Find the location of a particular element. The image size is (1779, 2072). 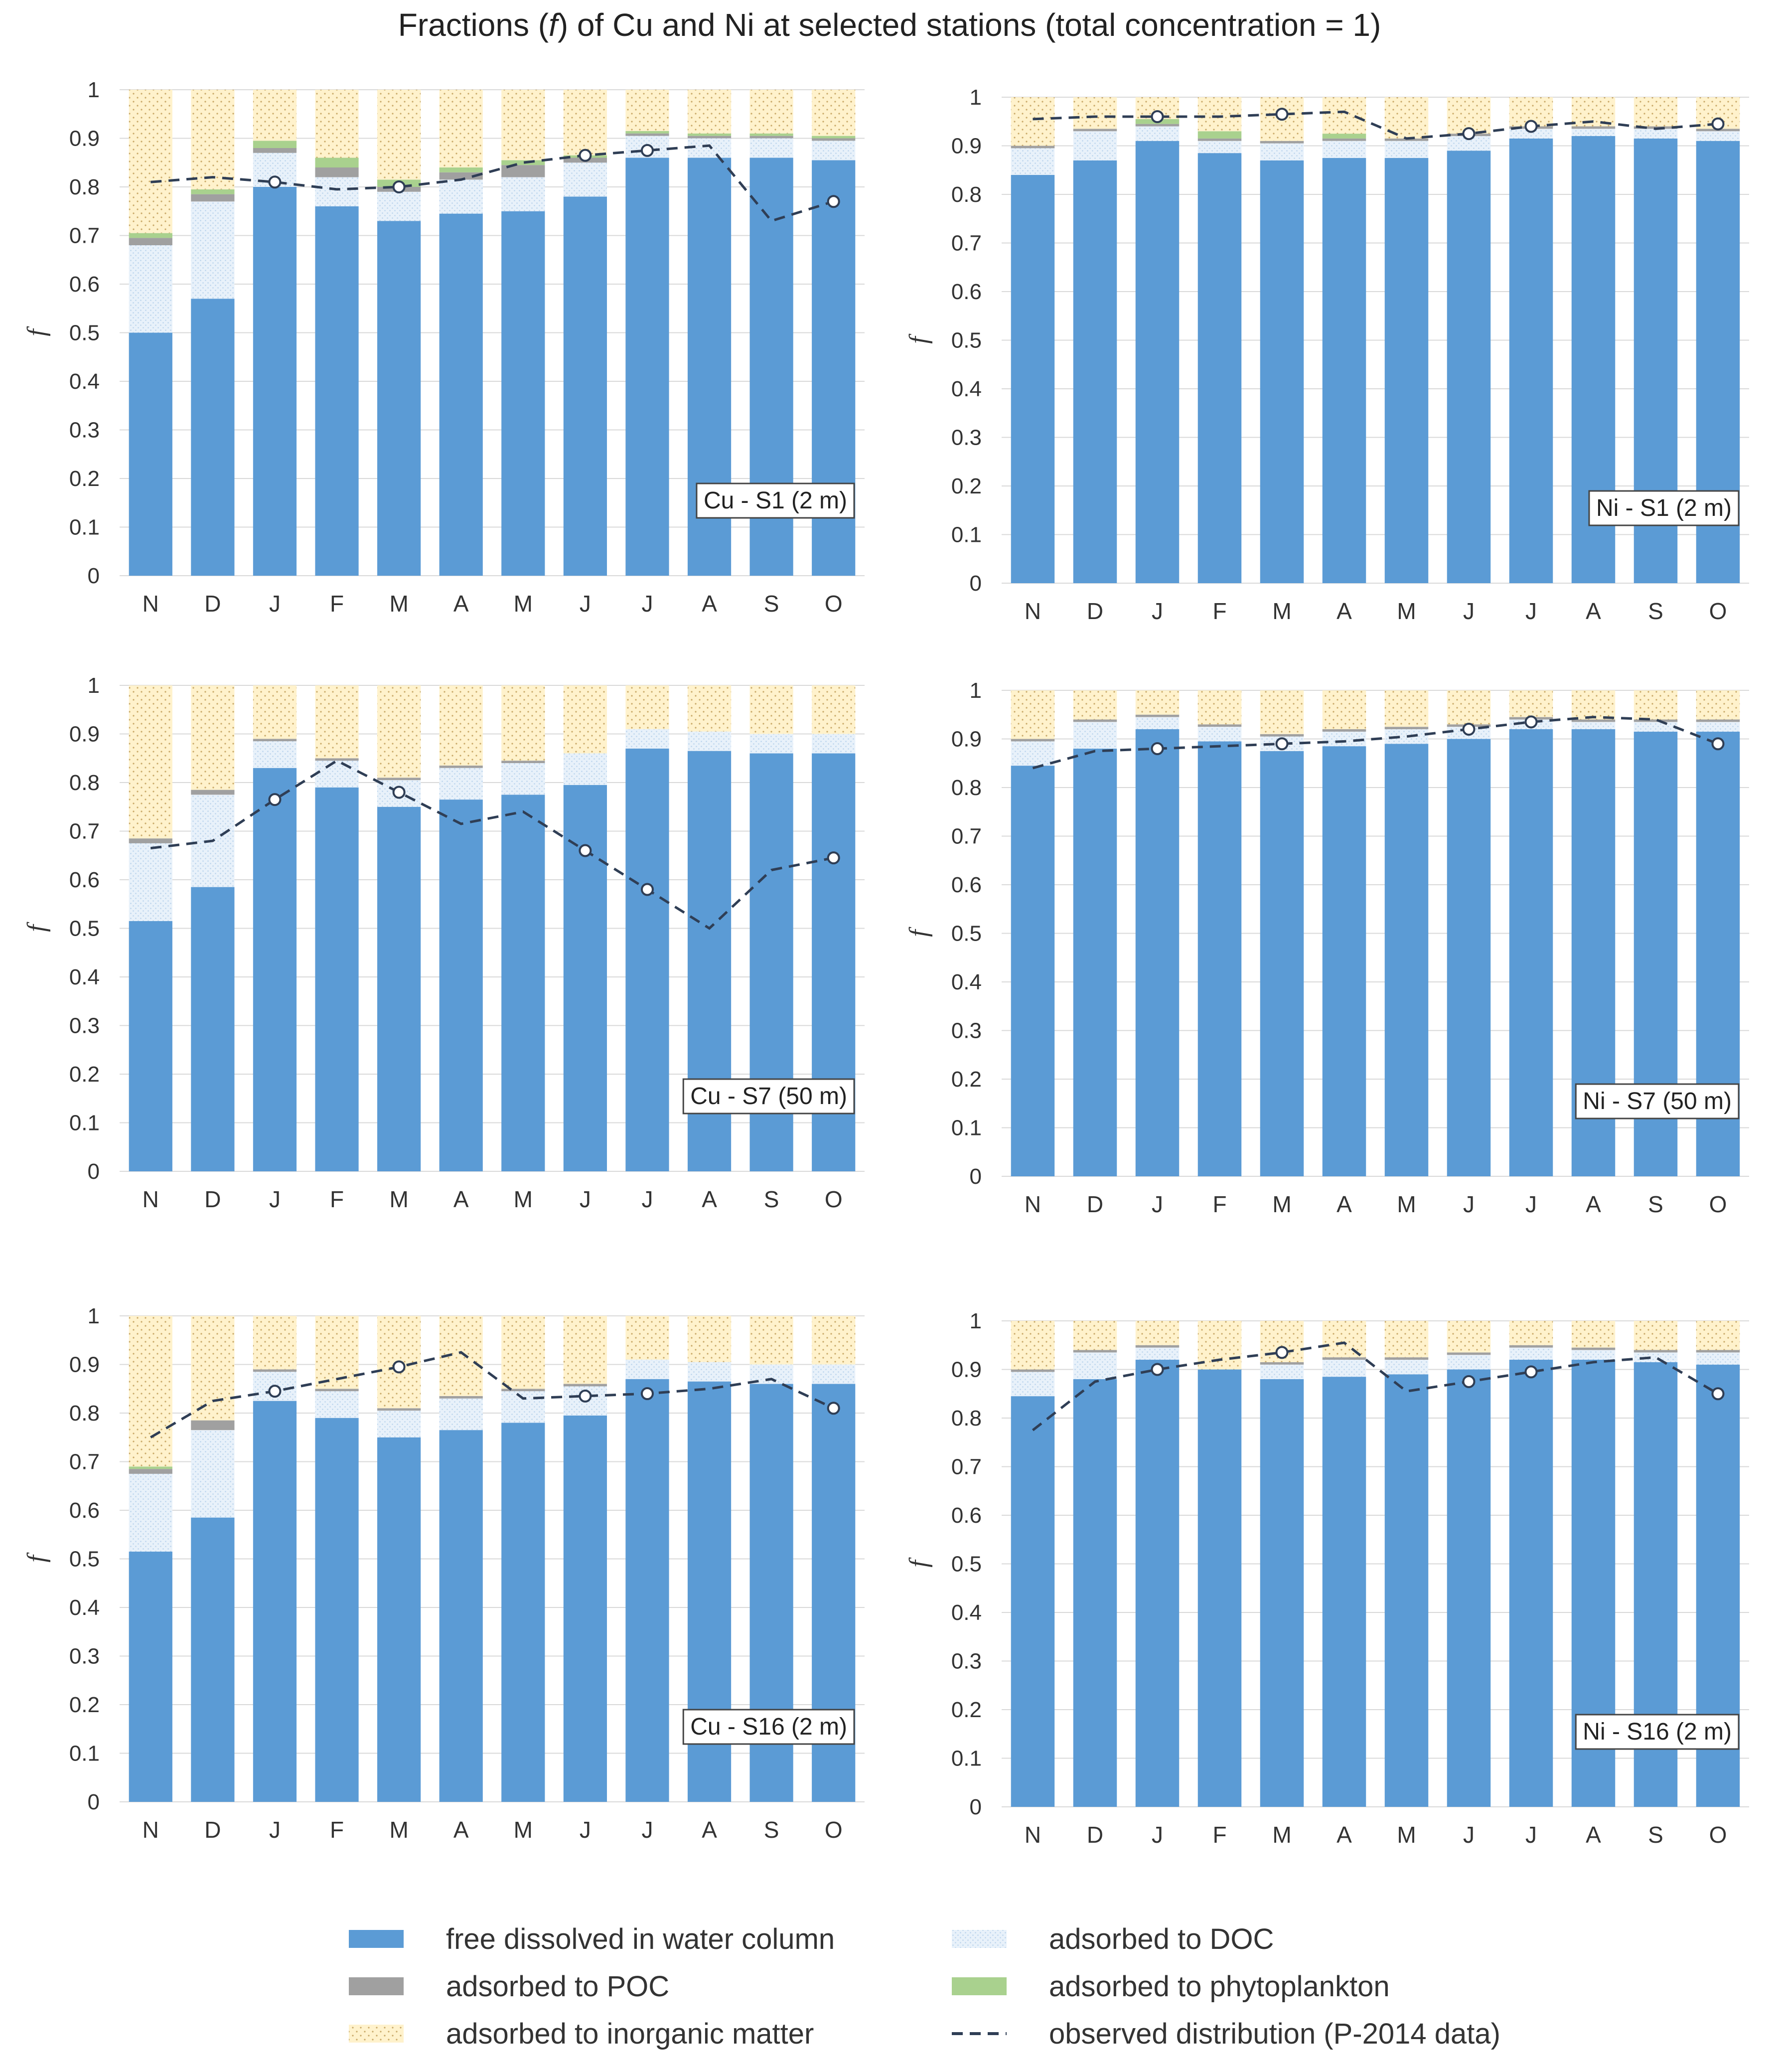

y-tick-label: 0.3 is located at coordinates (84, 431).